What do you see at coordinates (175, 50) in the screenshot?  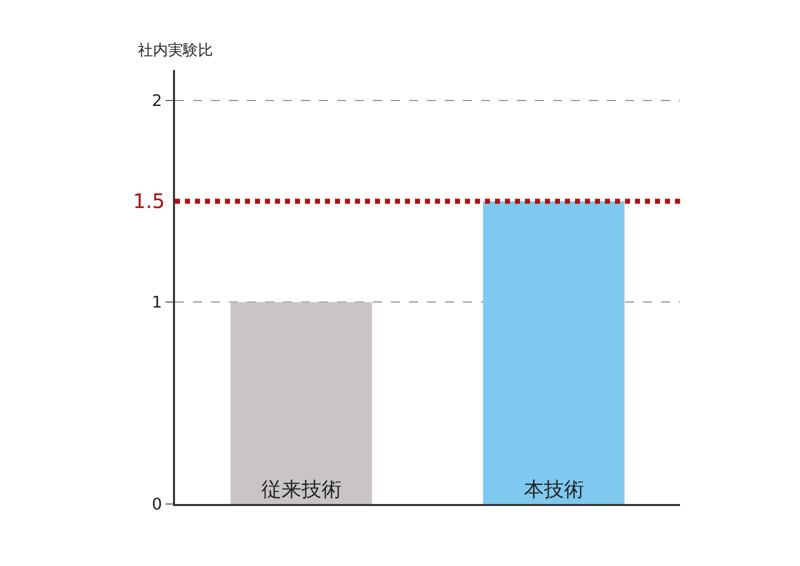 I see `y-axis-title: 社内実験比` at bounding box center [175, 50].